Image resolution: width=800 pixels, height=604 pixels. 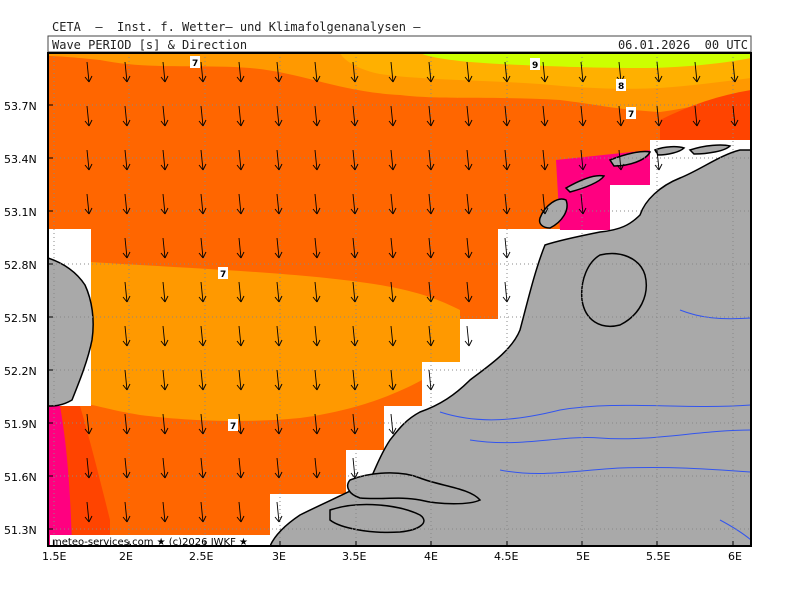 What do you see at coordinates (20, 477) in the screenshot?
I see `lat-label: 51.6N` at bounding box center [20, 477].